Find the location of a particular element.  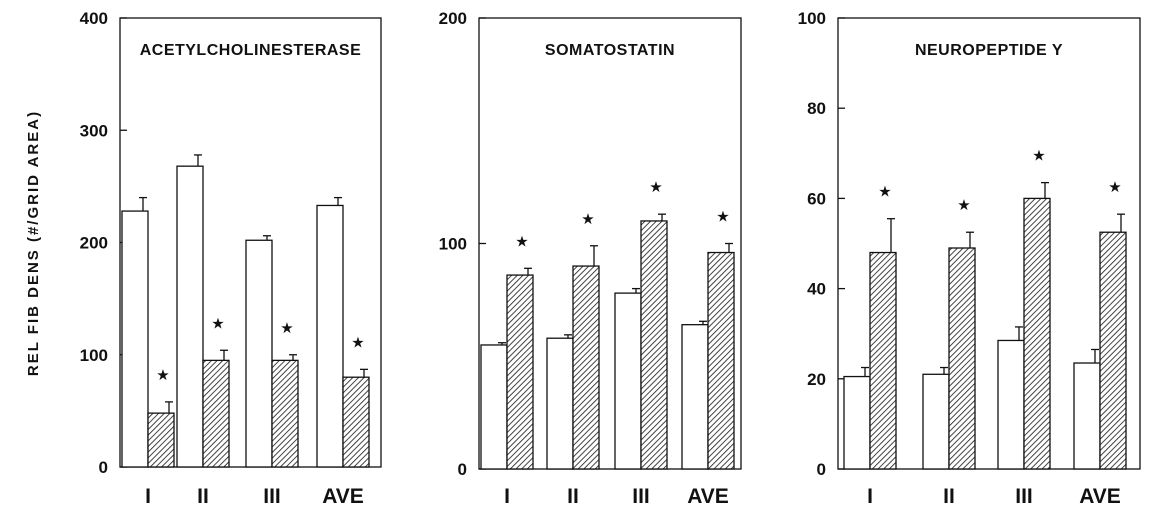

chart-title: ACETYLCHOLINESTERASE is located at coordinates (251, 50).